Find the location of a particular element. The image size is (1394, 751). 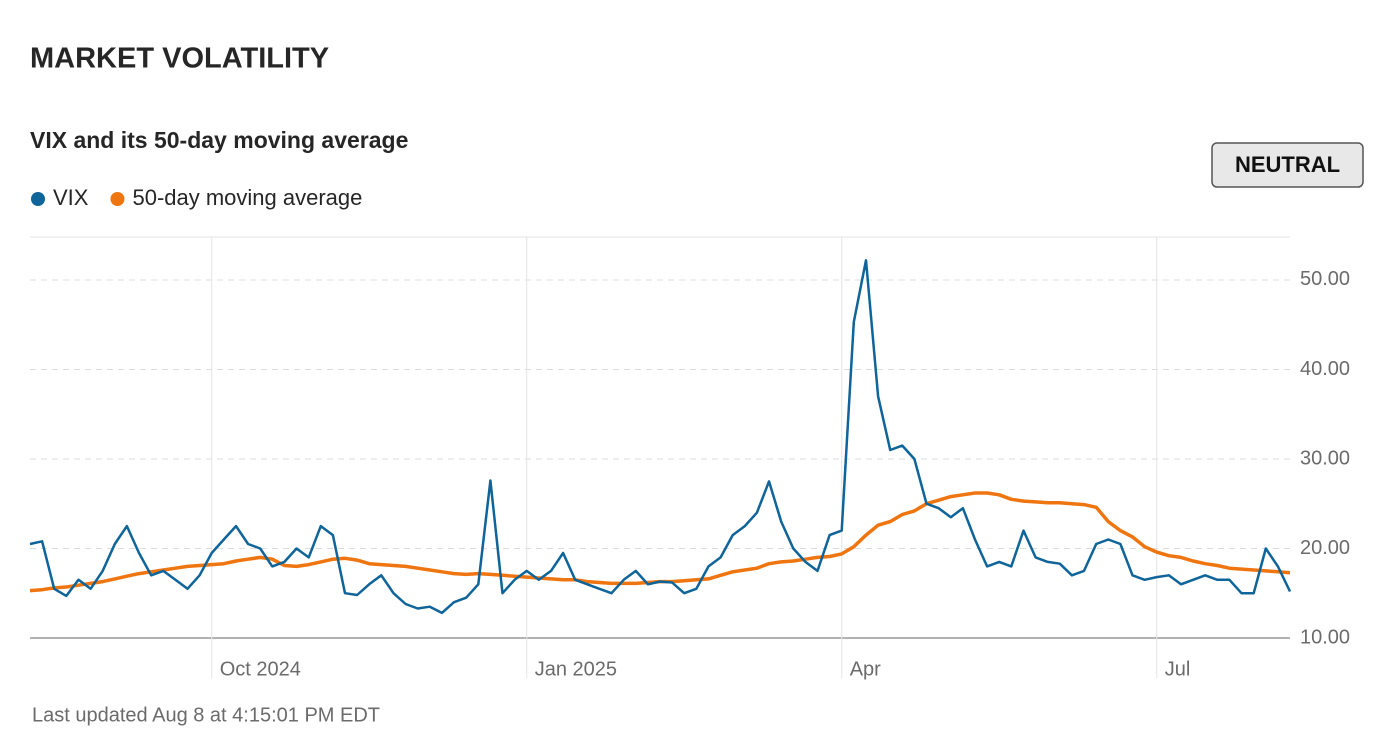

y-tick-label: 10.00 is located at coordinates (1325, 637).